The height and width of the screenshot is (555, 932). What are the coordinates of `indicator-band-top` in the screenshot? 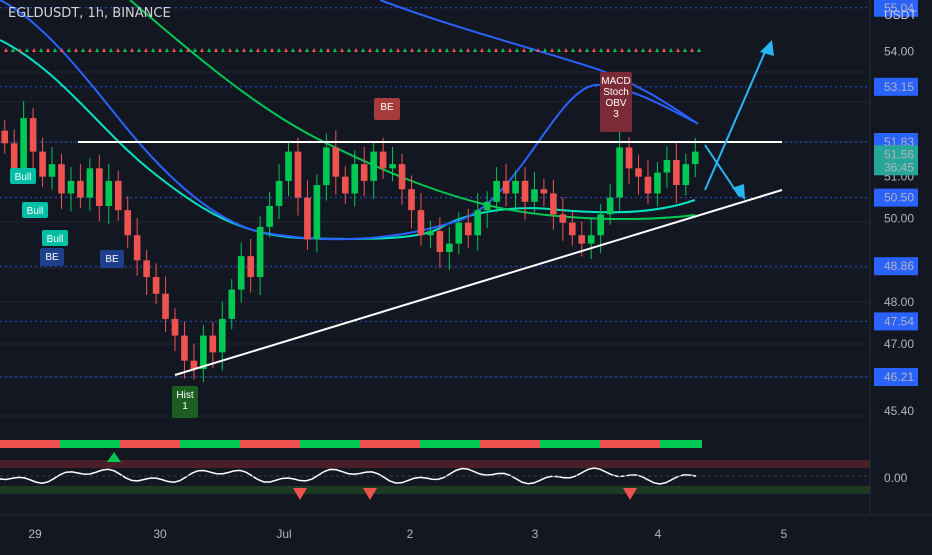 It's located at (435, 464).